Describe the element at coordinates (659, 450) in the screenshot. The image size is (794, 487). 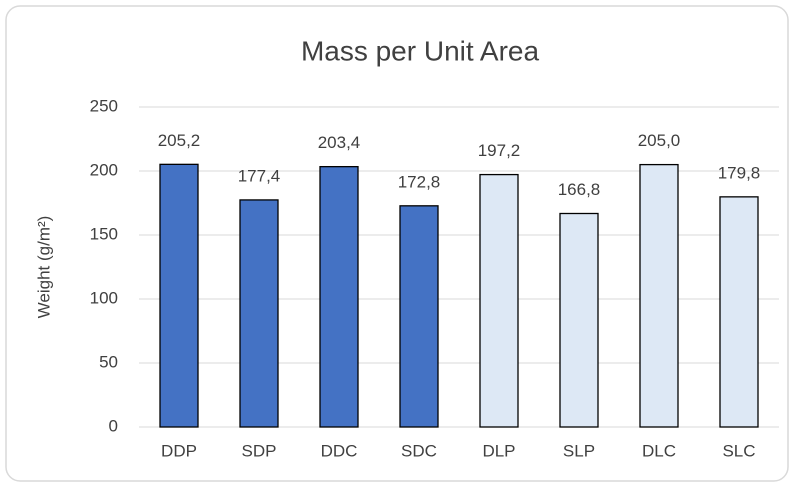
I see `x-tick-label: DLC` at that location.